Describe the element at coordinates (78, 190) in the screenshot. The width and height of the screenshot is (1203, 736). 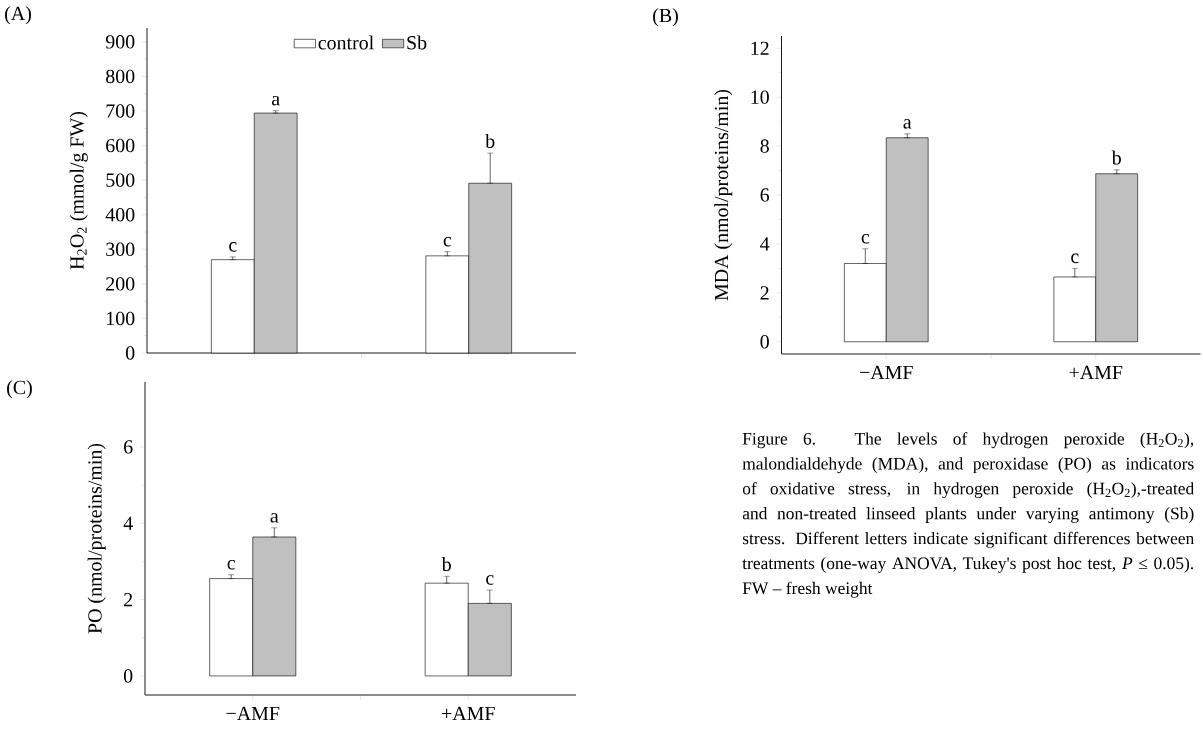
I see `y-axis-title: H$_{2}$O$_{2}$ (mmol/g FW)` at that location.